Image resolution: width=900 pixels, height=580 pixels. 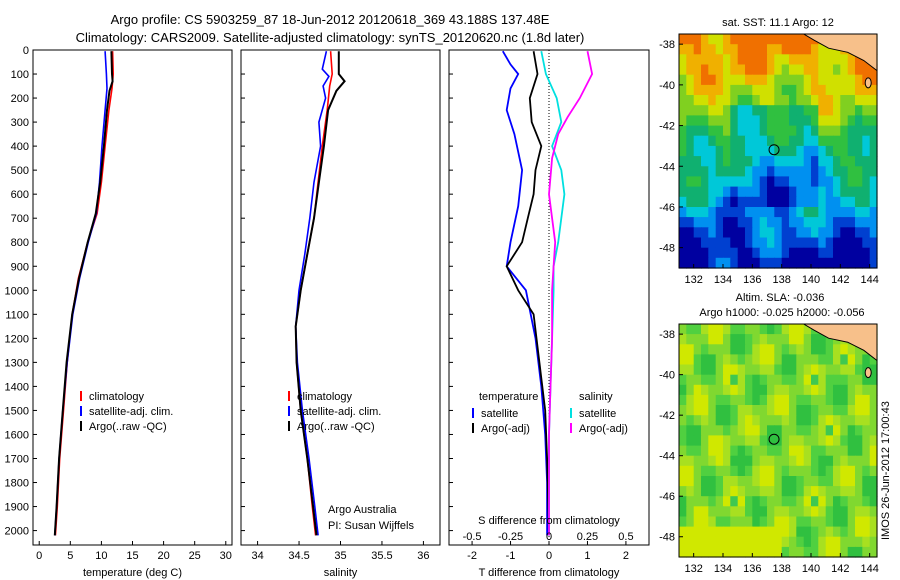 I want to click on map-frame, so click(x=778, y=151).